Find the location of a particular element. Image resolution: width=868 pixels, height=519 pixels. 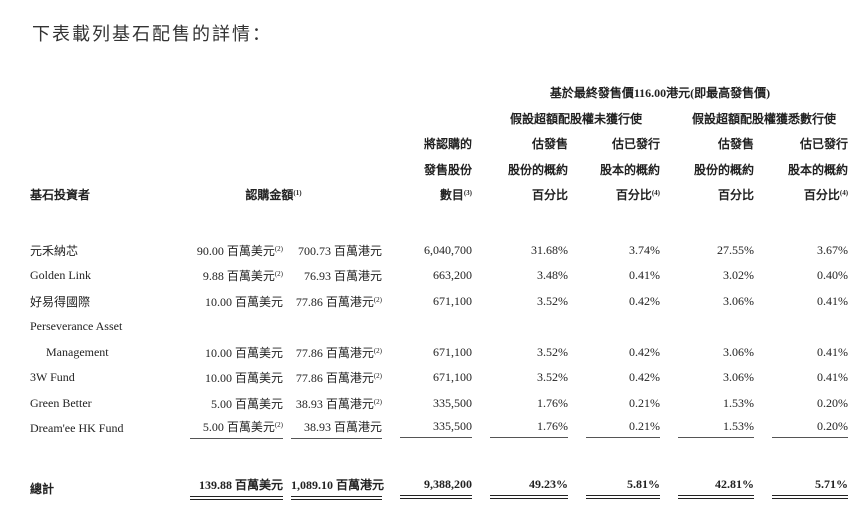

cell-value: 27.55% is located at coordinates (716, 250).